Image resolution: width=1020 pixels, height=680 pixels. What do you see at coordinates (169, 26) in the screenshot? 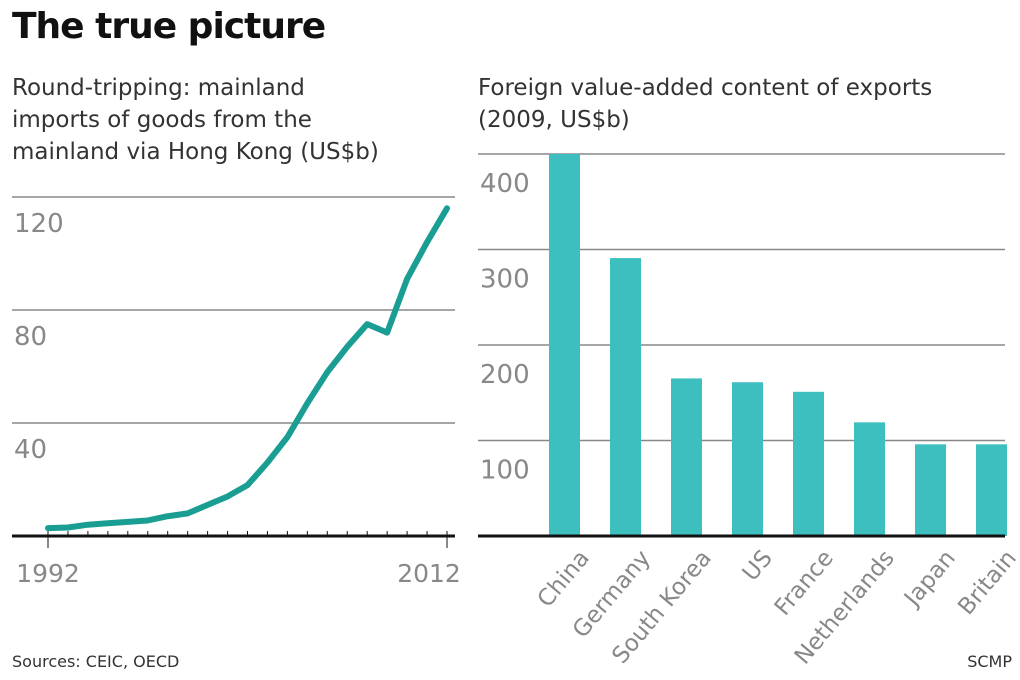
I see `page-title: The true picture` at bounding box center [169, 26].